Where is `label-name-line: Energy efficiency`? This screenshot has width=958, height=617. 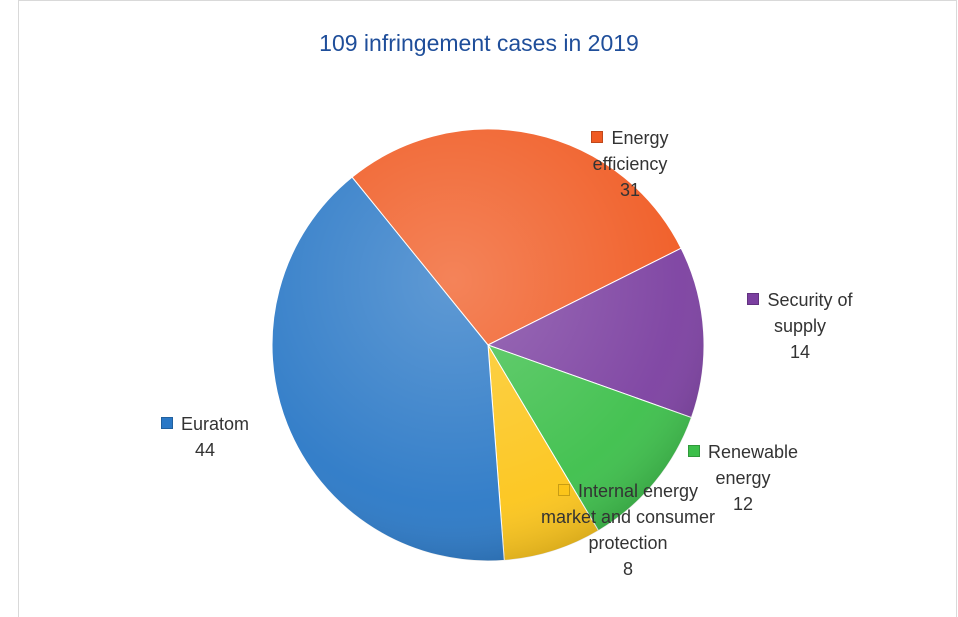
label-name-line: Energy efficiency is located at coordinates (630, 151).